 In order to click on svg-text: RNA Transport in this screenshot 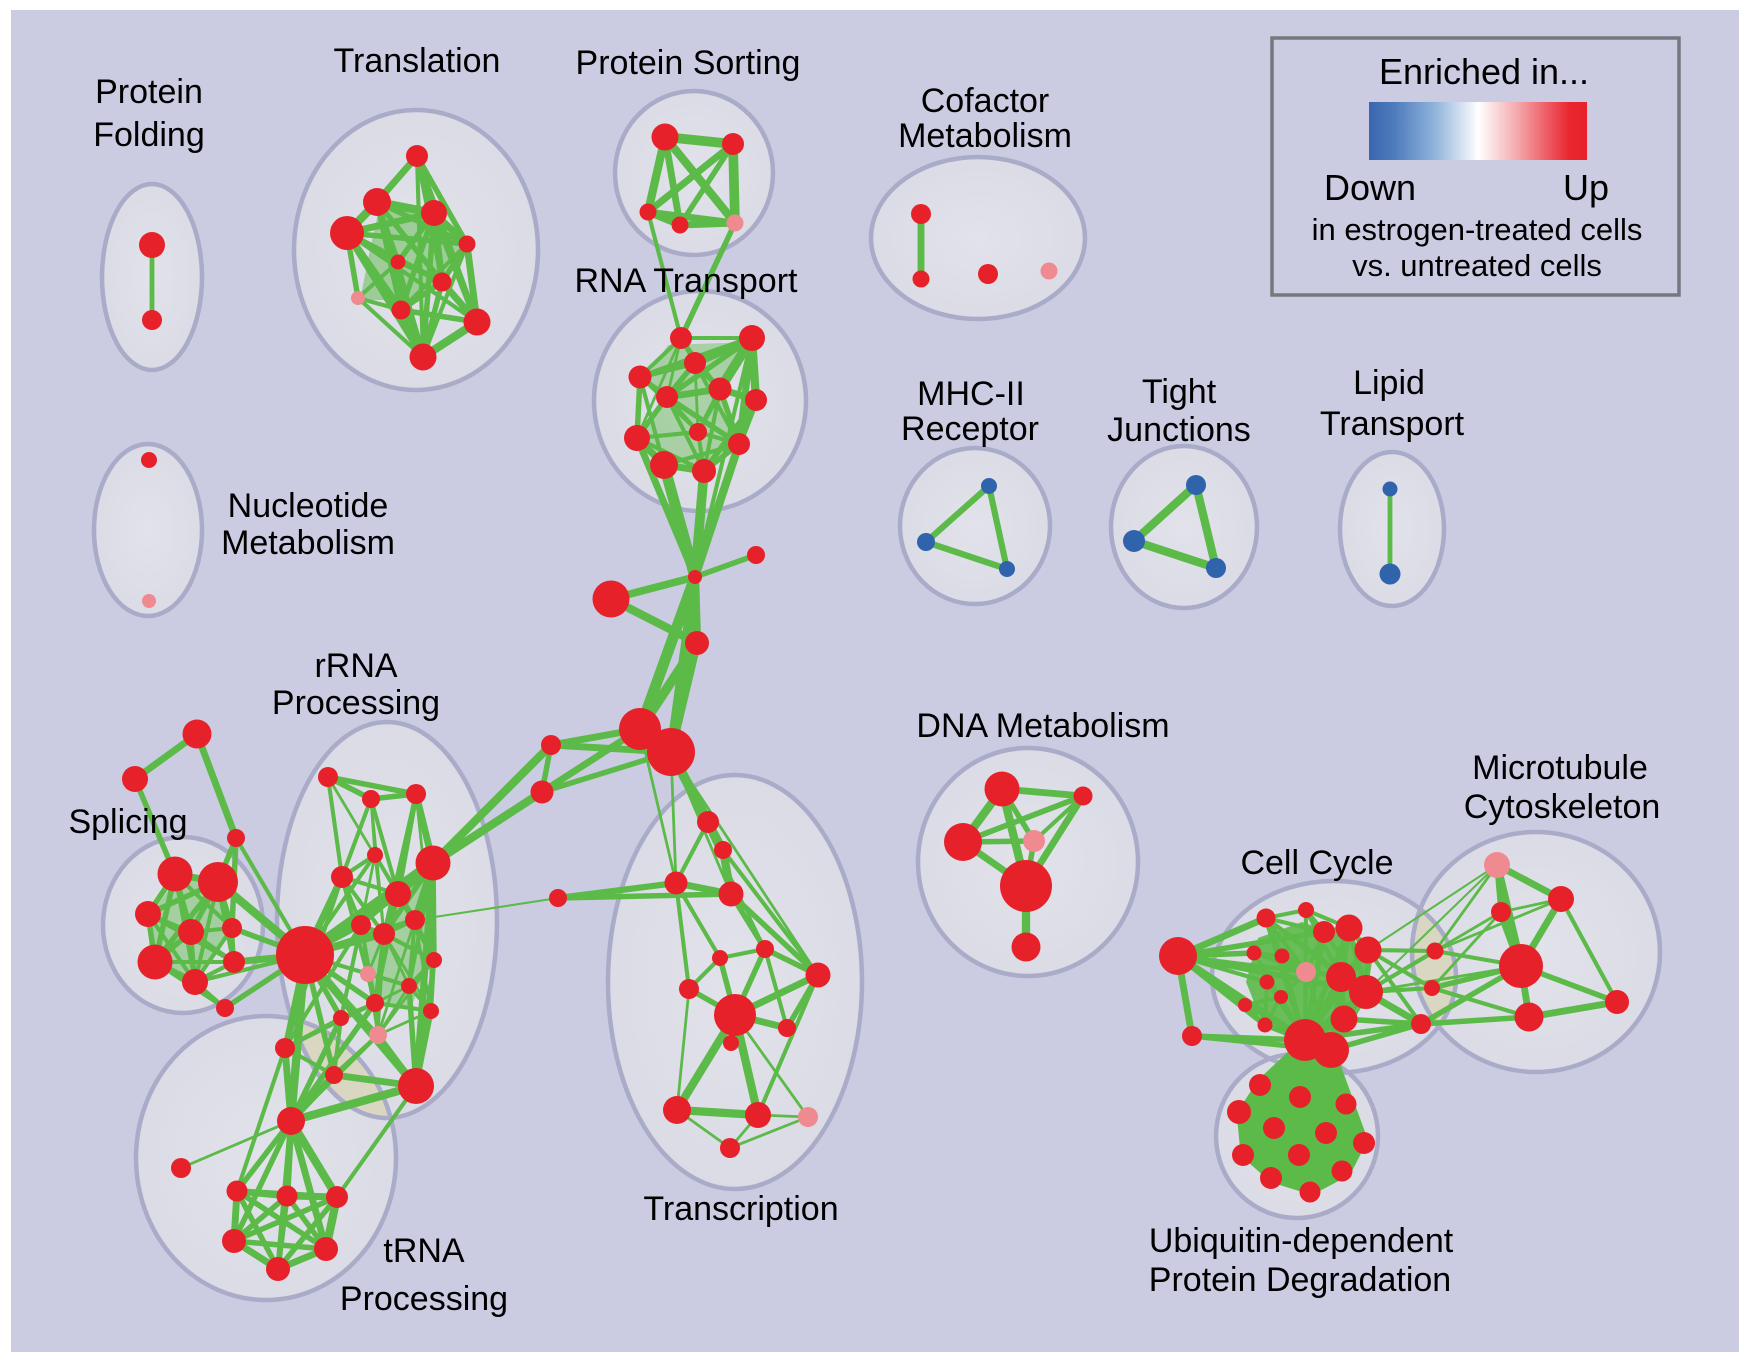, I will do `click(687, 281)`.